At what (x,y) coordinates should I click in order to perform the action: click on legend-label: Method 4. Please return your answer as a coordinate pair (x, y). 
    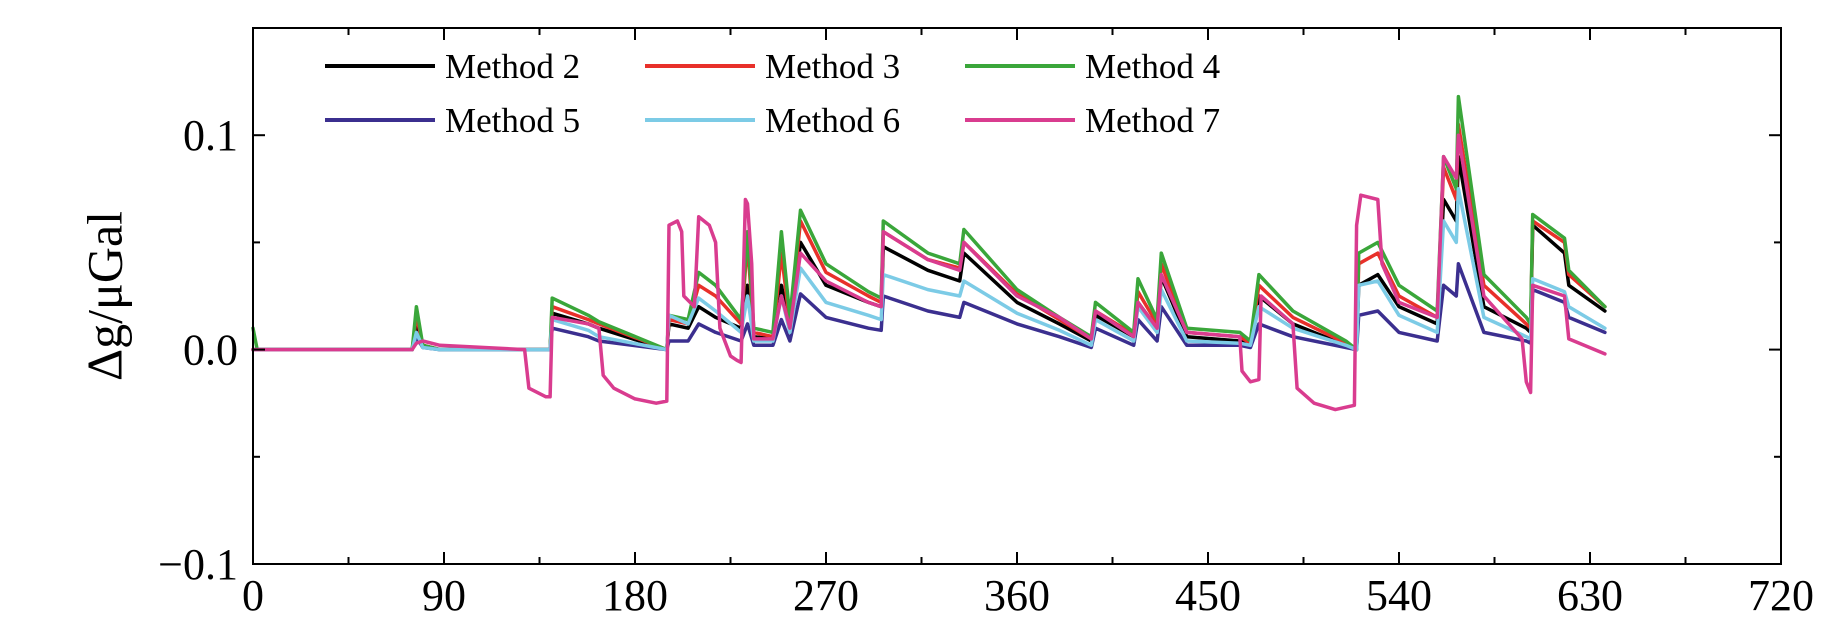
    Looking at the image, I should click on (1152, 66).